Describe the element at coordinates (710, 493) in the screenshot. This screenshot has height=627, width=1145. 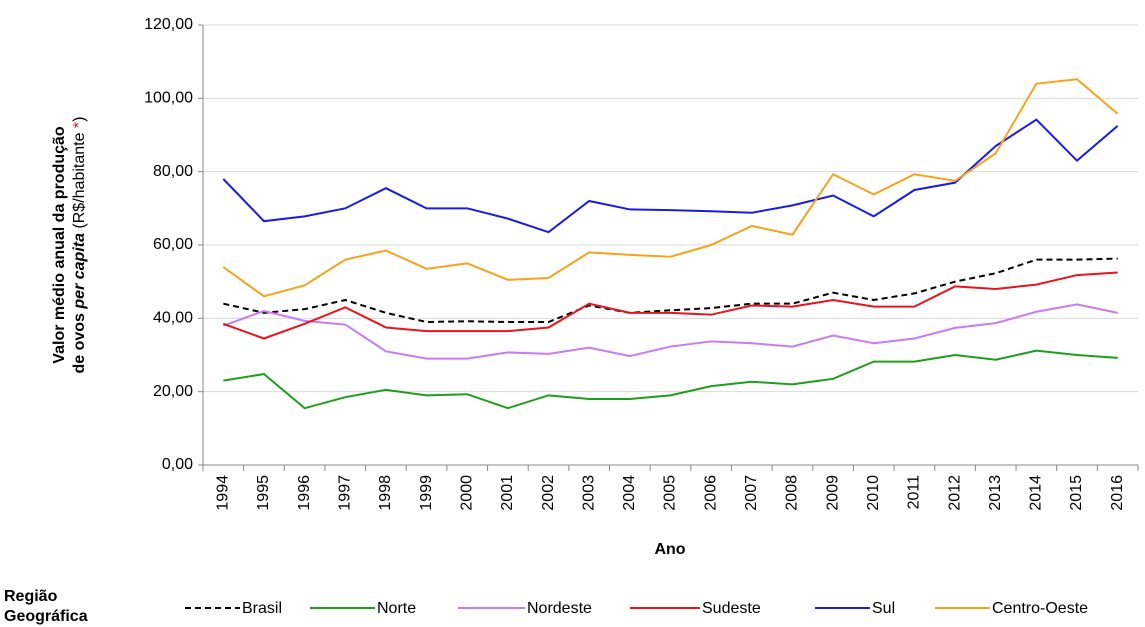
I see `x-tick-label: 2006` at that location.